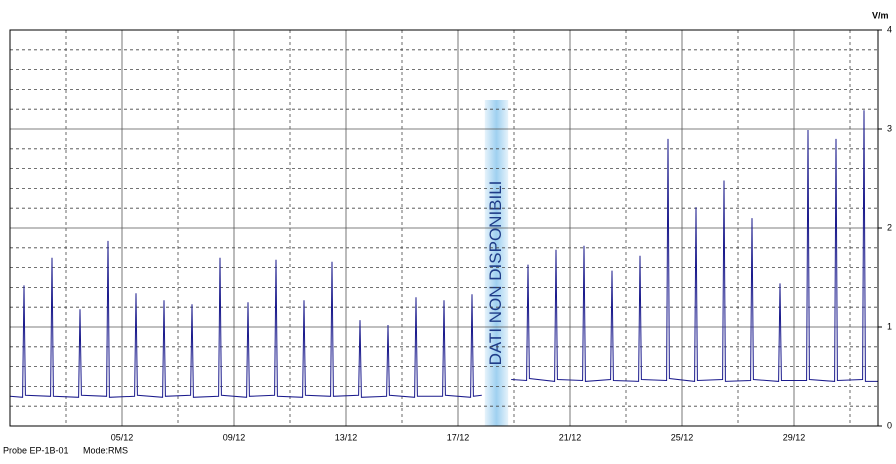 The image size is (896, 464). Describe the element at coordinates (36, 450) in the screenshot. I see `probe-label: Probe EP-1B-01` at that location.